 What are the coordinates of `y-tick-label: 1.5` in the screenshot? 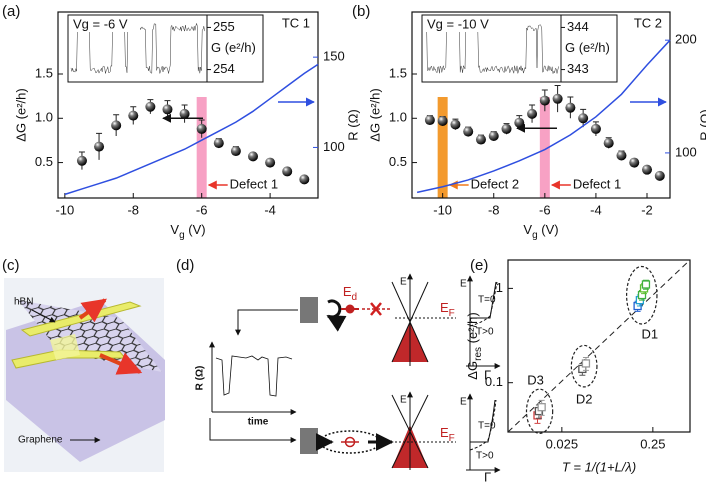 It's located at (44, 72).